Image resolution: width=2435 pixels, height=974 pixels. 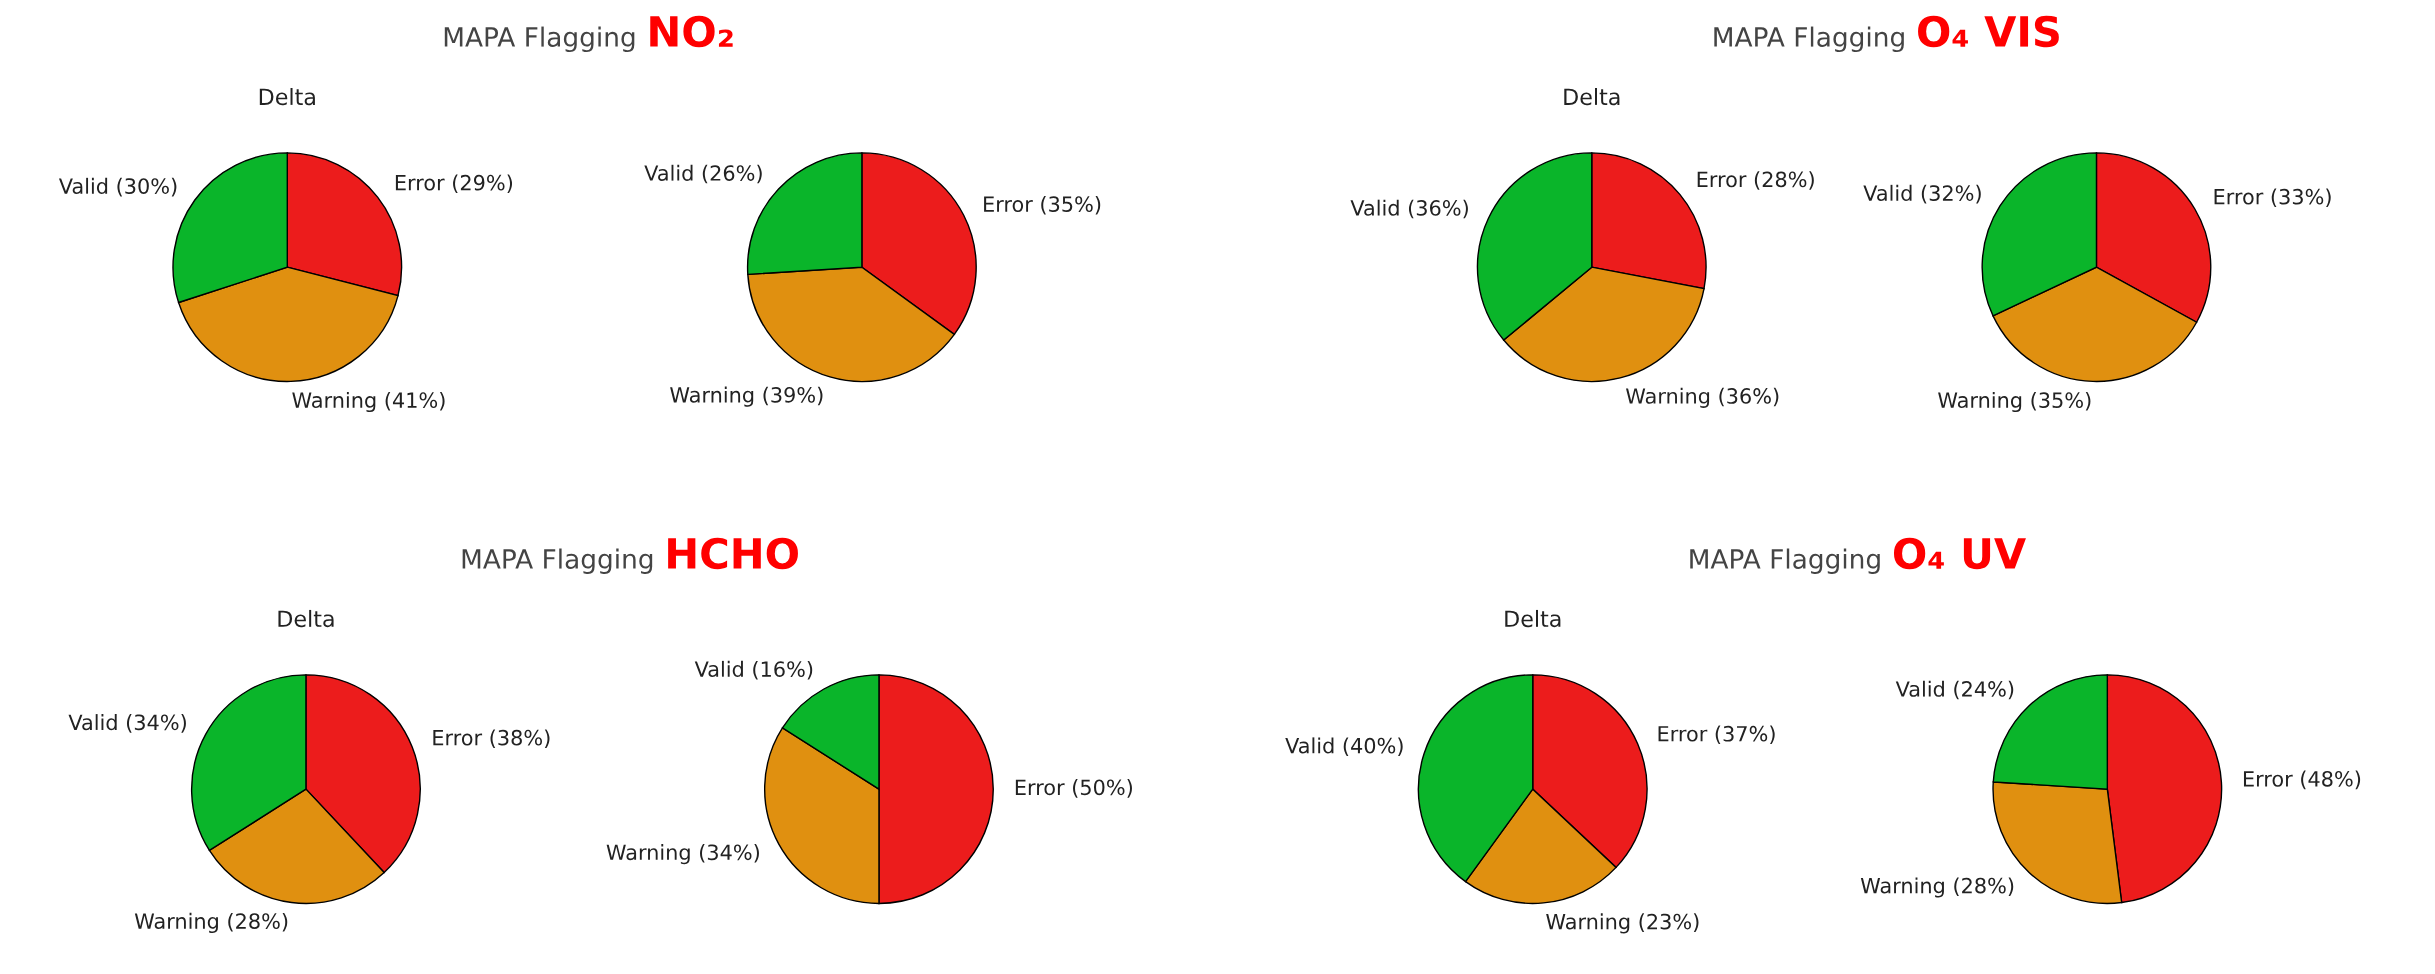 I want to click on slice-label: Warning (34%), so click(x=682, y=854).